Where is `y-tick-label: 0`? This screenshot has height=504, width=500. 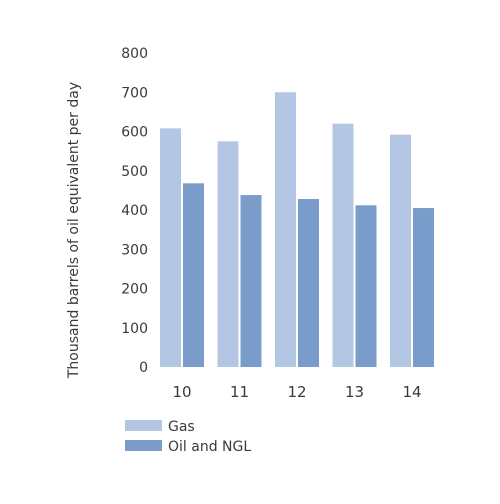 y-tick-label: 0 is located at coordinates (143, 368).